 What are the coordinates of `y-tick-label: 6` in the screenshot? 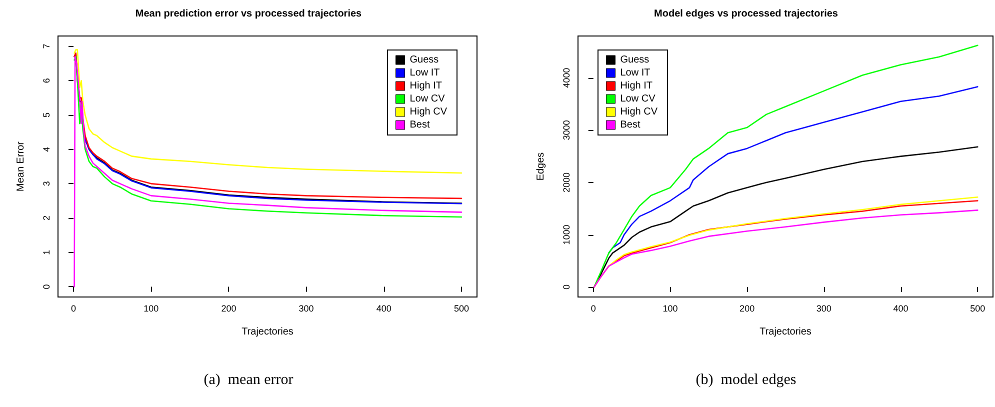 It's located at (47, 81).